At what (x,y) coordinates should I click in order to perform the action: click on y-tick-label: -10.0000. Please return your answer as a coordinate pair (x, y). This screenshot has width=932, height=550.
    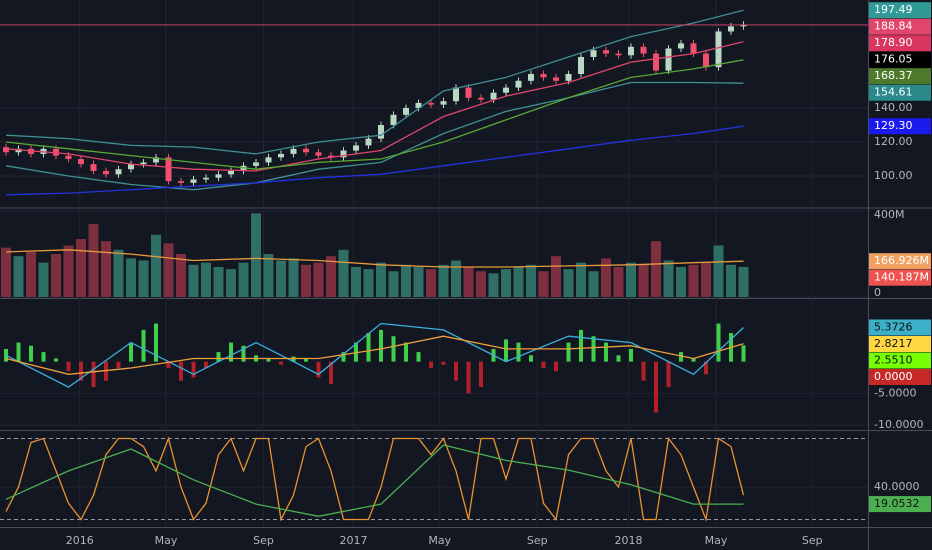
    Looking at the image, I should click on (898, 424).